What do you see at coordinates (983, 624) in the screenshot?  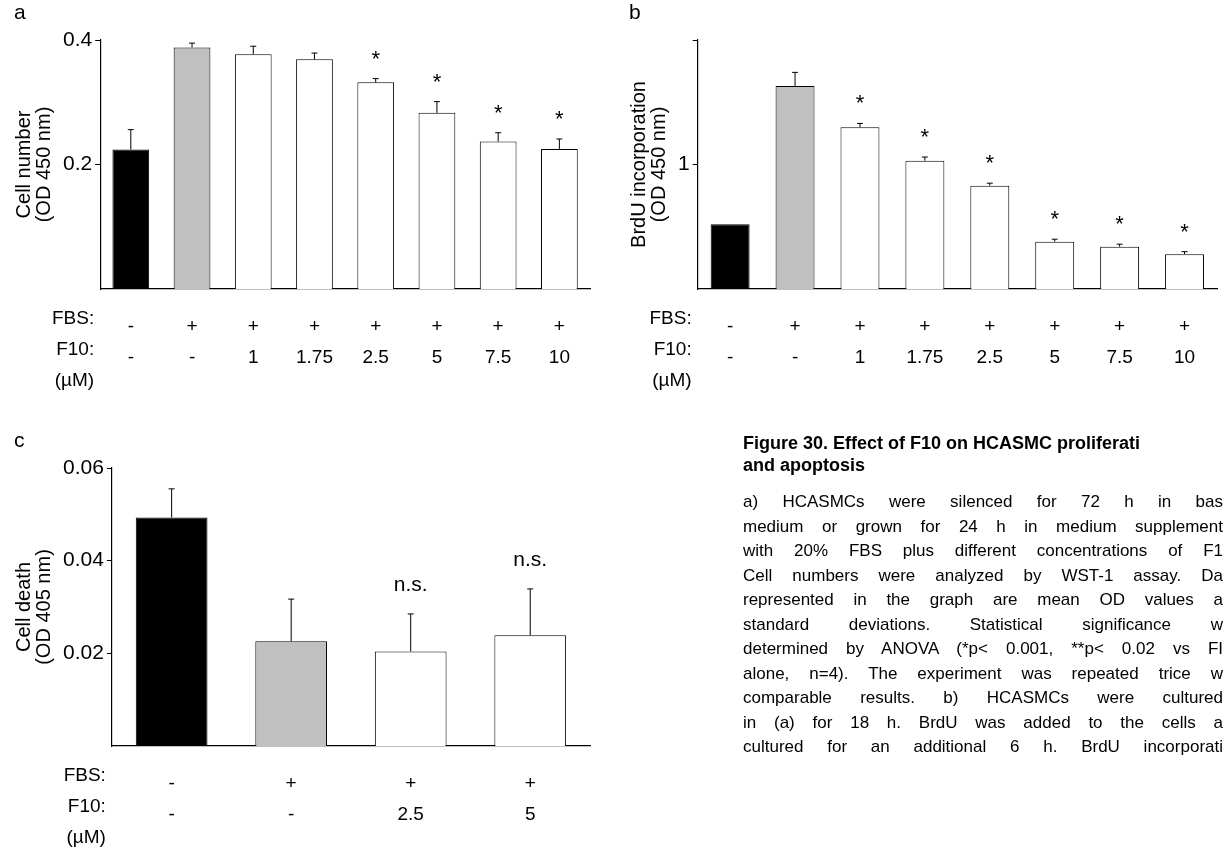 I see `text: standard deviations. Statistical significance w` at bounding box center [983, 624].